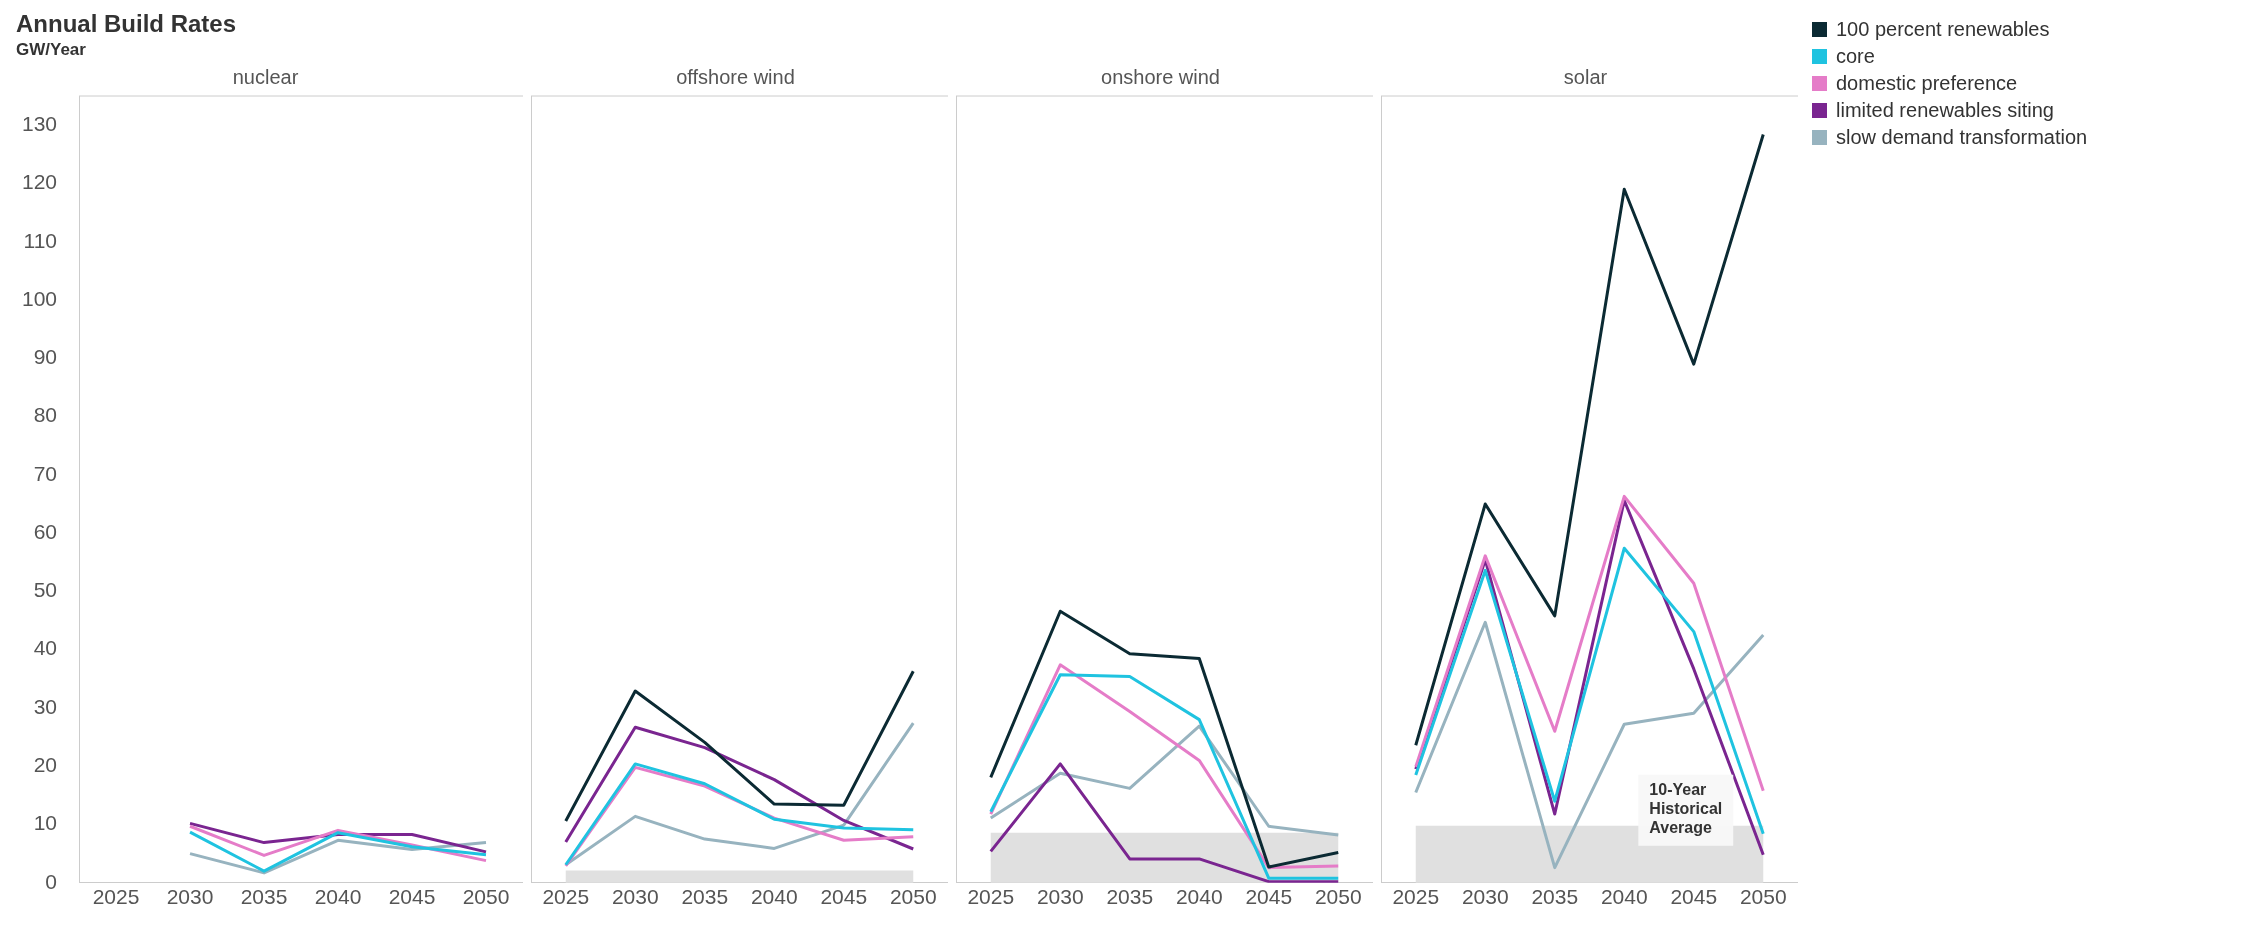 The height and width of the screenshot is (931, 2254). I want to click on y-tick-label: 30, so click(45, 706).